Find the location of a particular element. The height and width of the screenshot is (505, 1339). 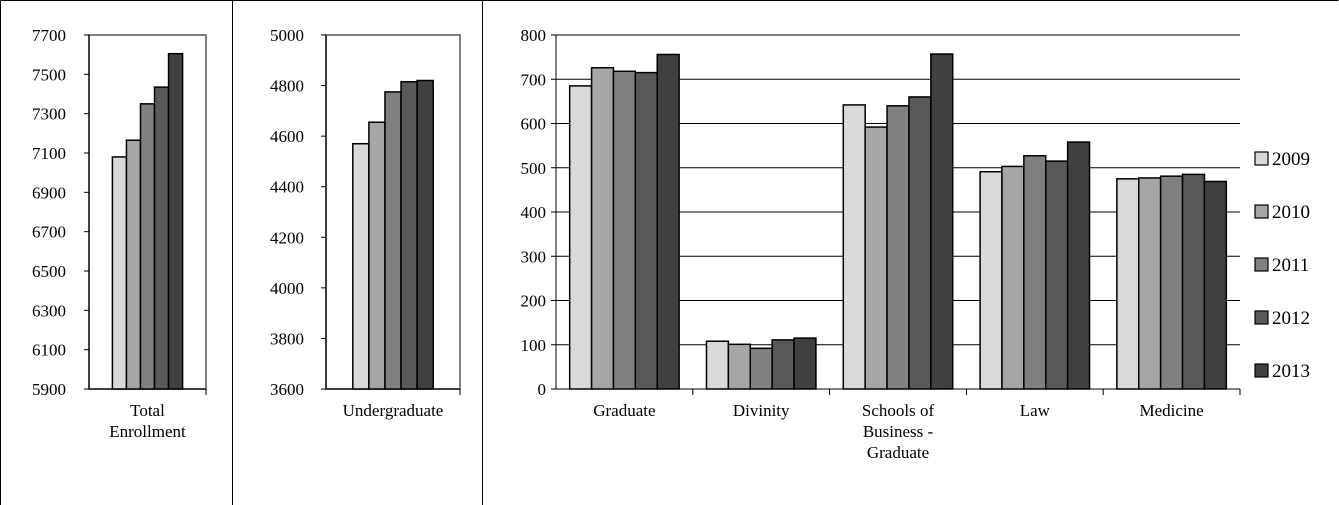

y-tick-label: 300 is located at coordinates (534, 256).